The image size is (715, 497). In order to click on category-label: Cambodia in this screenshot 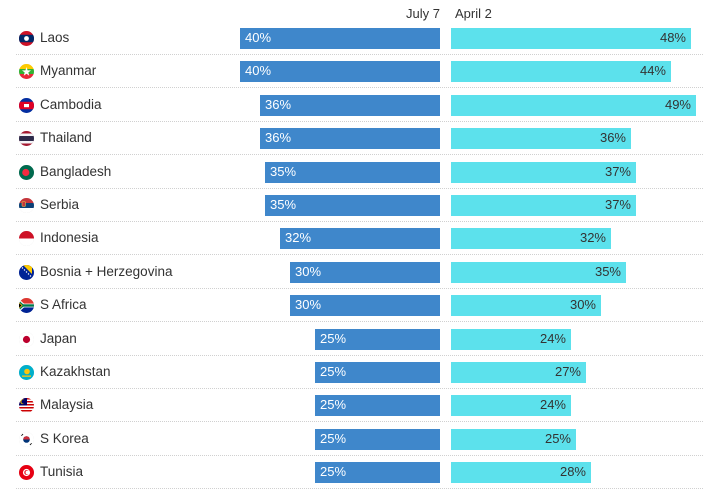, I will do `click(71, 104)`.